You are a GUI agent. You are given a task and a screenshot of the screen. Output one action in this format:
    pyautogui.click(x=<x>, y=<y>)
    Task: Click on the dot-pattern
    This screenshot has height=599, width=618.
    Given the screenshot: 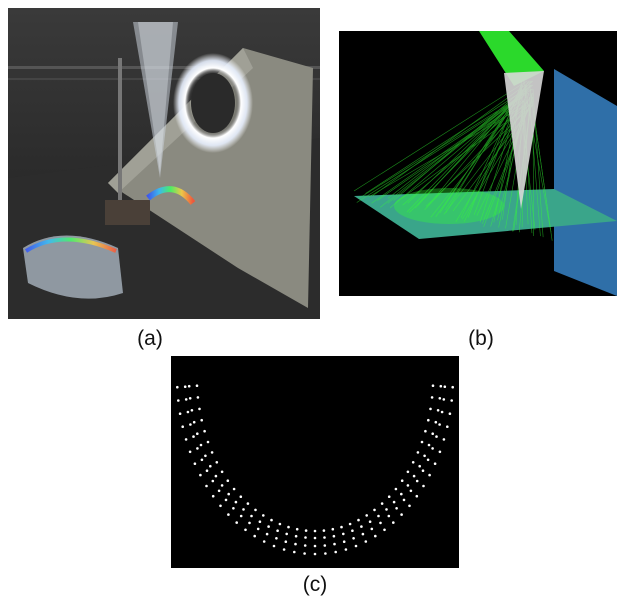 What is the action you would take?
    pyautogui.click(x=315, y=470)
    